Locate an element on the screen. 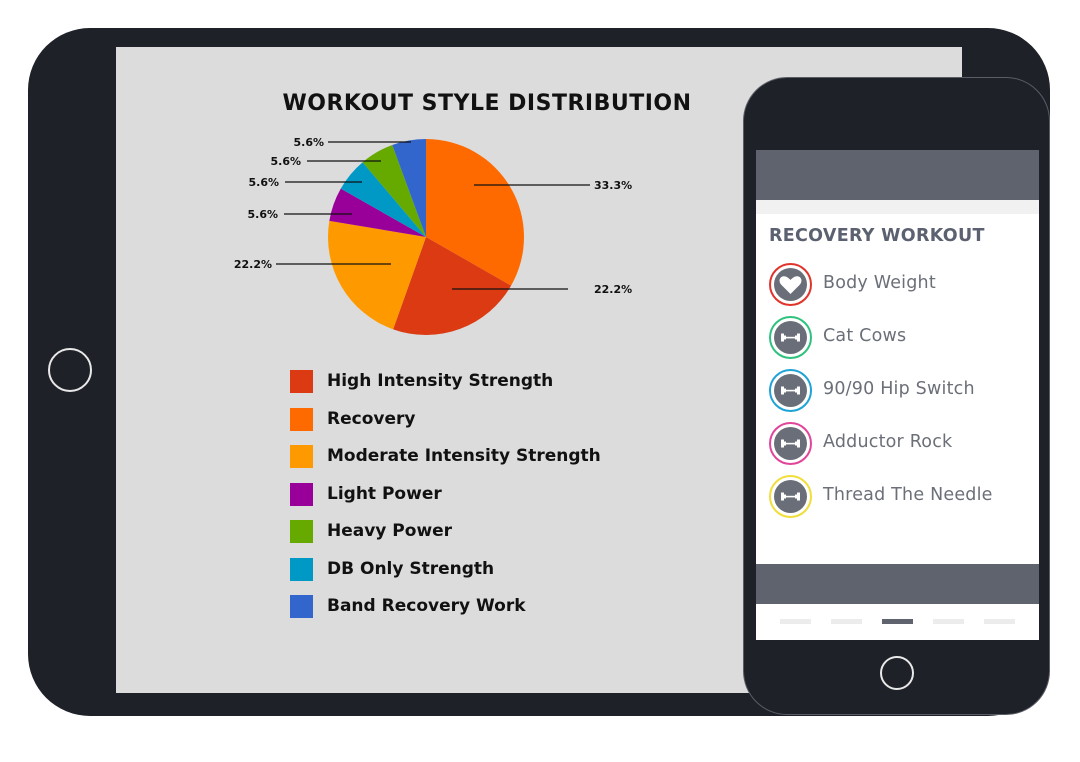  page-indicator is located at coordinates (897, 622).